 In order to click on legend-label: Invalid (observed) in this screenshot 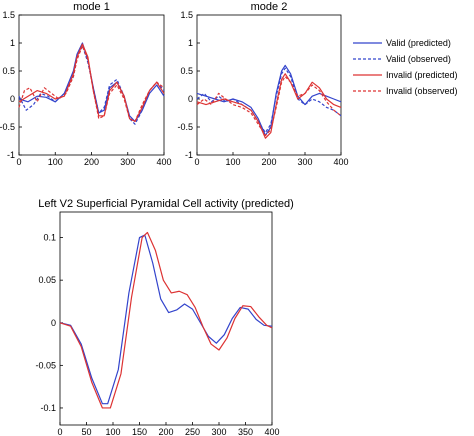, I will do `click(422, 91)`.